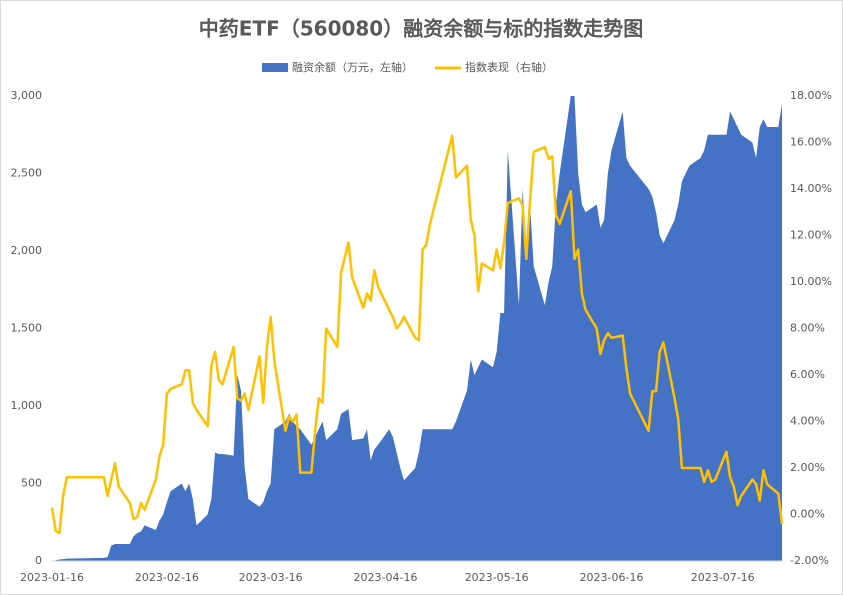 This screenshot has width=843, height=595. Describe the element at coordinates (811, 235) in the screenshot. I see `y2-tick-label: 12.00%` at that location.